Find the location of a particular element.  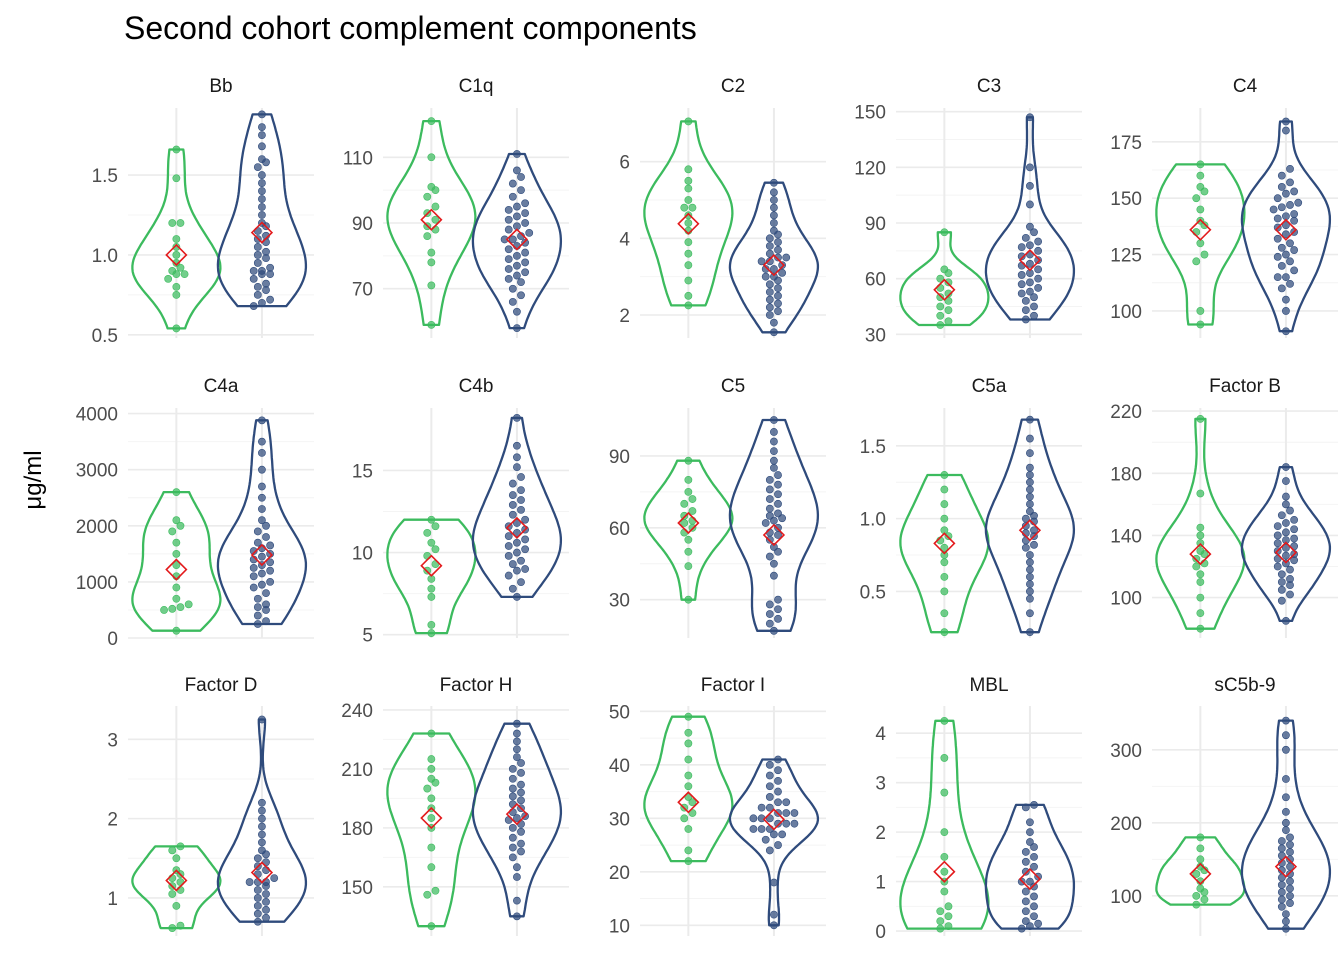

y-tick-label: 3 is located at coordinates (880, 784).